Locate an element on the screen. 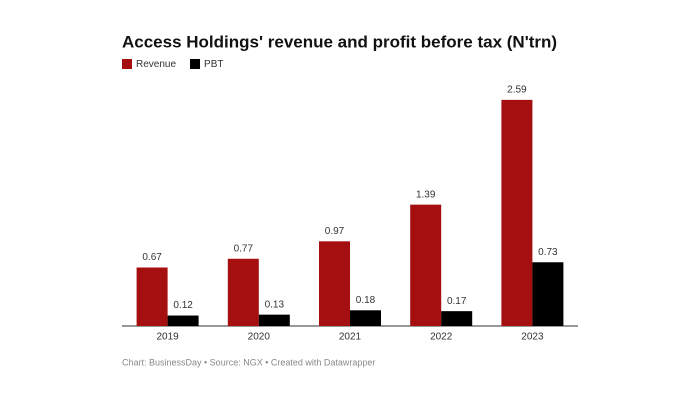  x-tick-label: 2022 is located at coordinates (441, 337).